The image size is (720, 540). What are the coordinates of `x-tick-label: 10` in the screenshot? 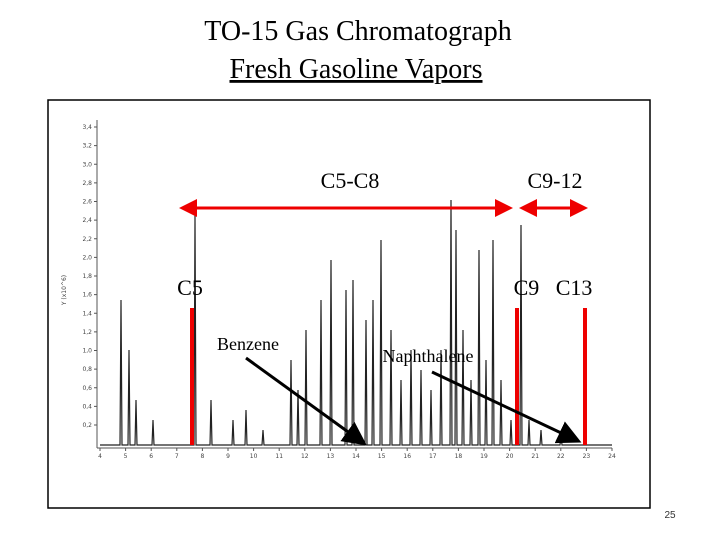 It's located at (254, 456).